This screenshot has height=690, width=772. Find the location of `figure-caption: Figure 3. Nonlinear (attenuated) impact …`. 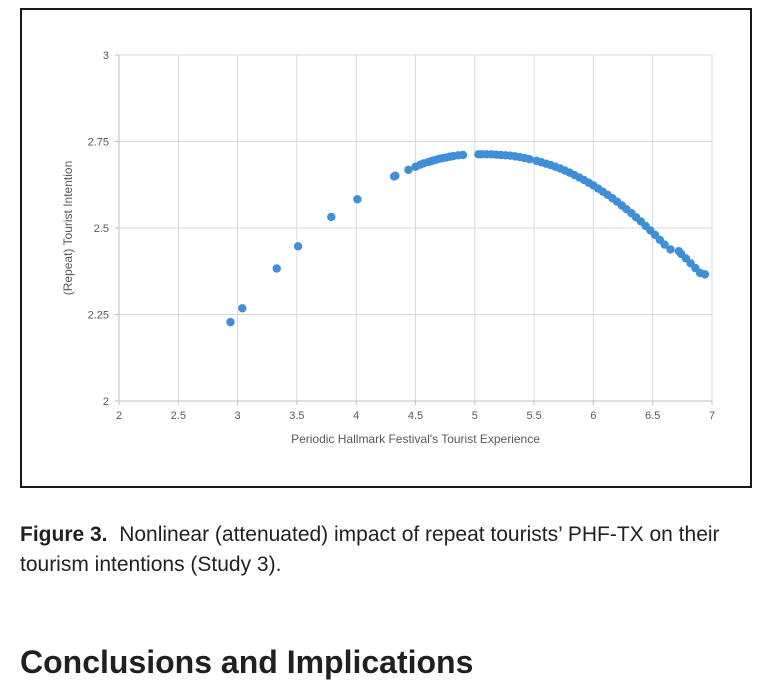

figure-caption: Figure 3. Nonlinear (attenuated) impact … is located at coordinates (387, 550).